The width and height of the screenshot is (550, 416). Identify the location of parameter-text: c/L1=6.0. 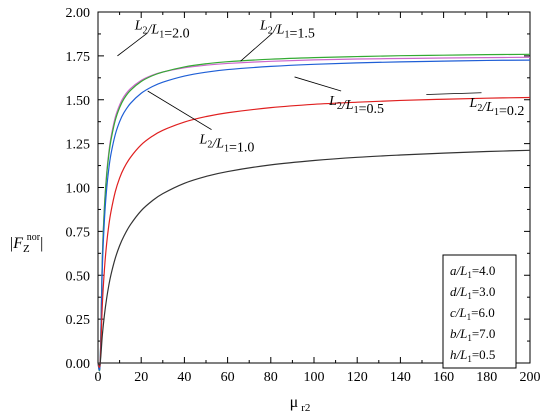
(472, 313).